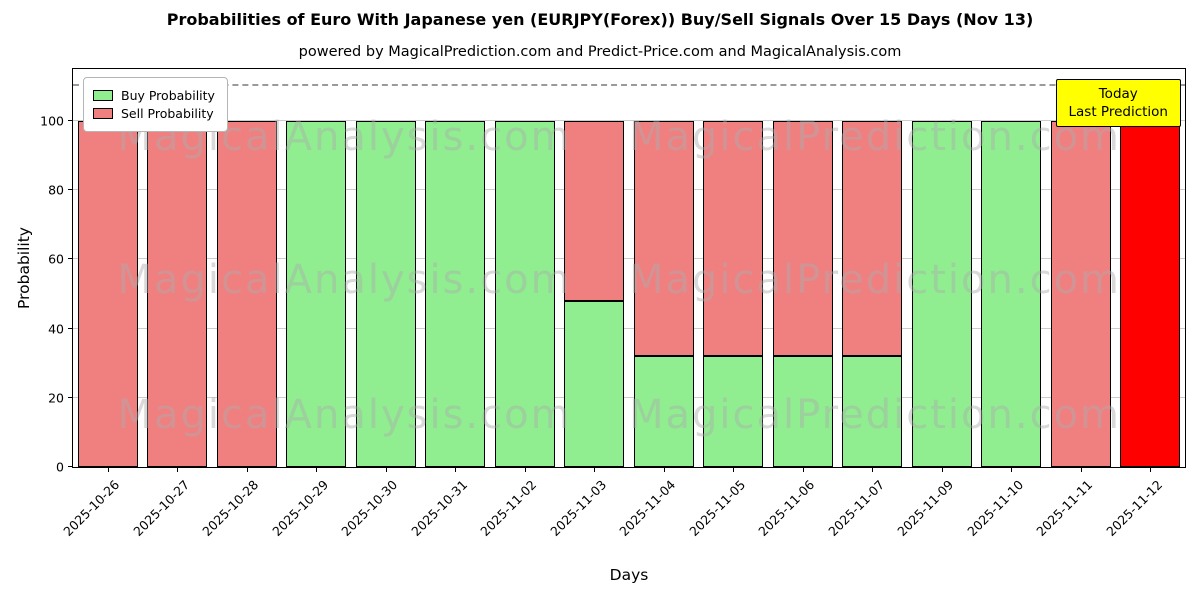  Describe the element at coordinates (155, 104) in the screenshot. I see `legend: Buy Probability Sell Probability` at that location.